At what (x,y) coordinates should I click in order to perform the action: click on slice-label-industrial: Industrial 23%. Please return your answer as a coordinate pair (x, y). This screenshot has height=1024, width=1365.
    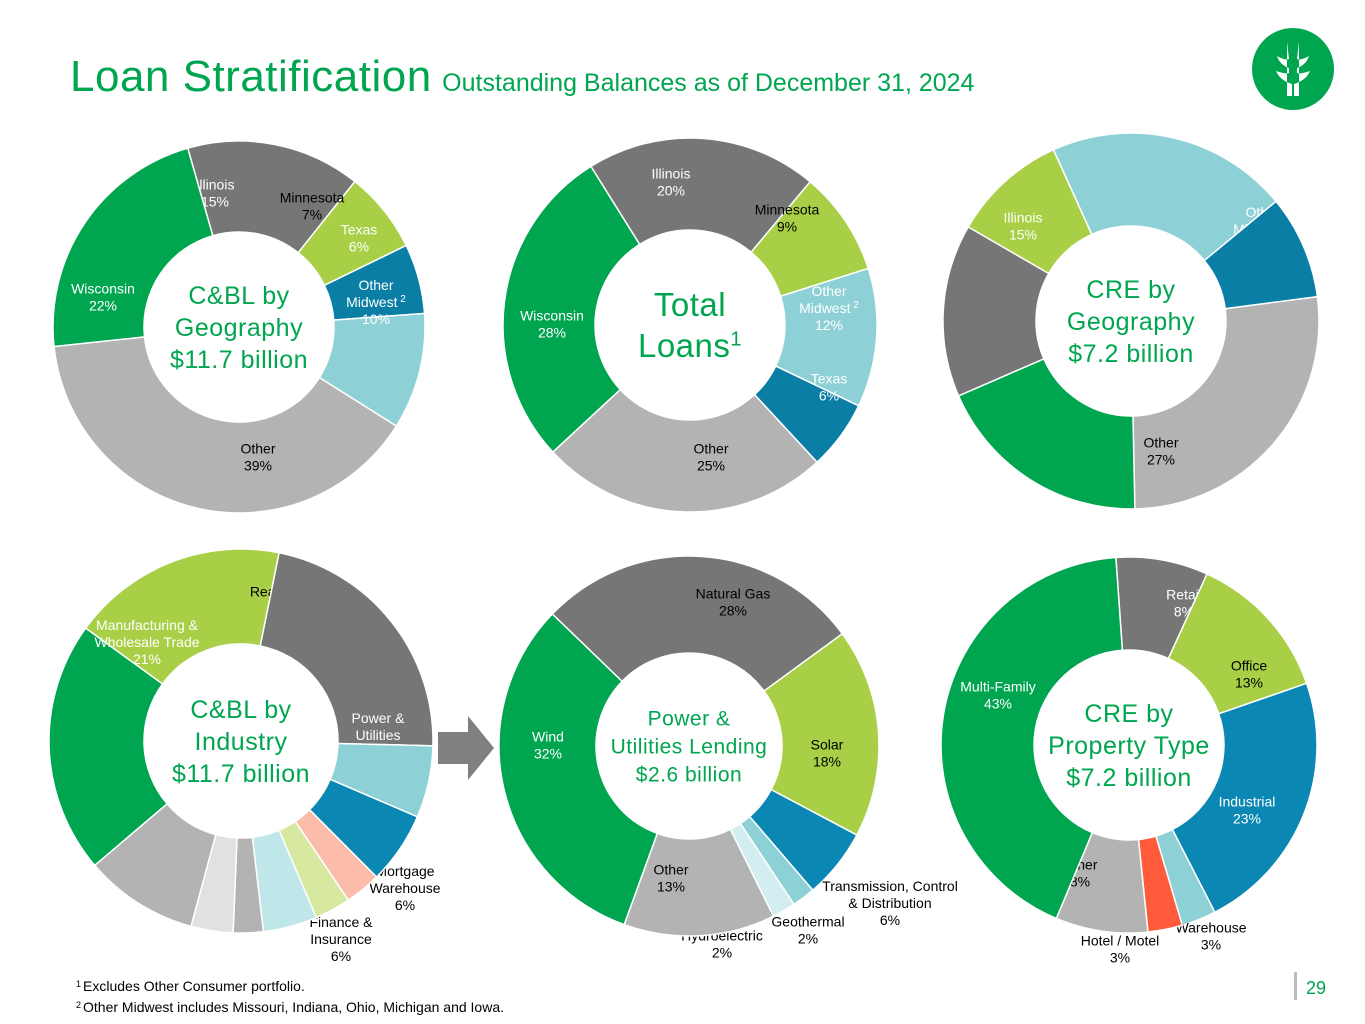
    Looking at the image, I should click on (1247, 810).